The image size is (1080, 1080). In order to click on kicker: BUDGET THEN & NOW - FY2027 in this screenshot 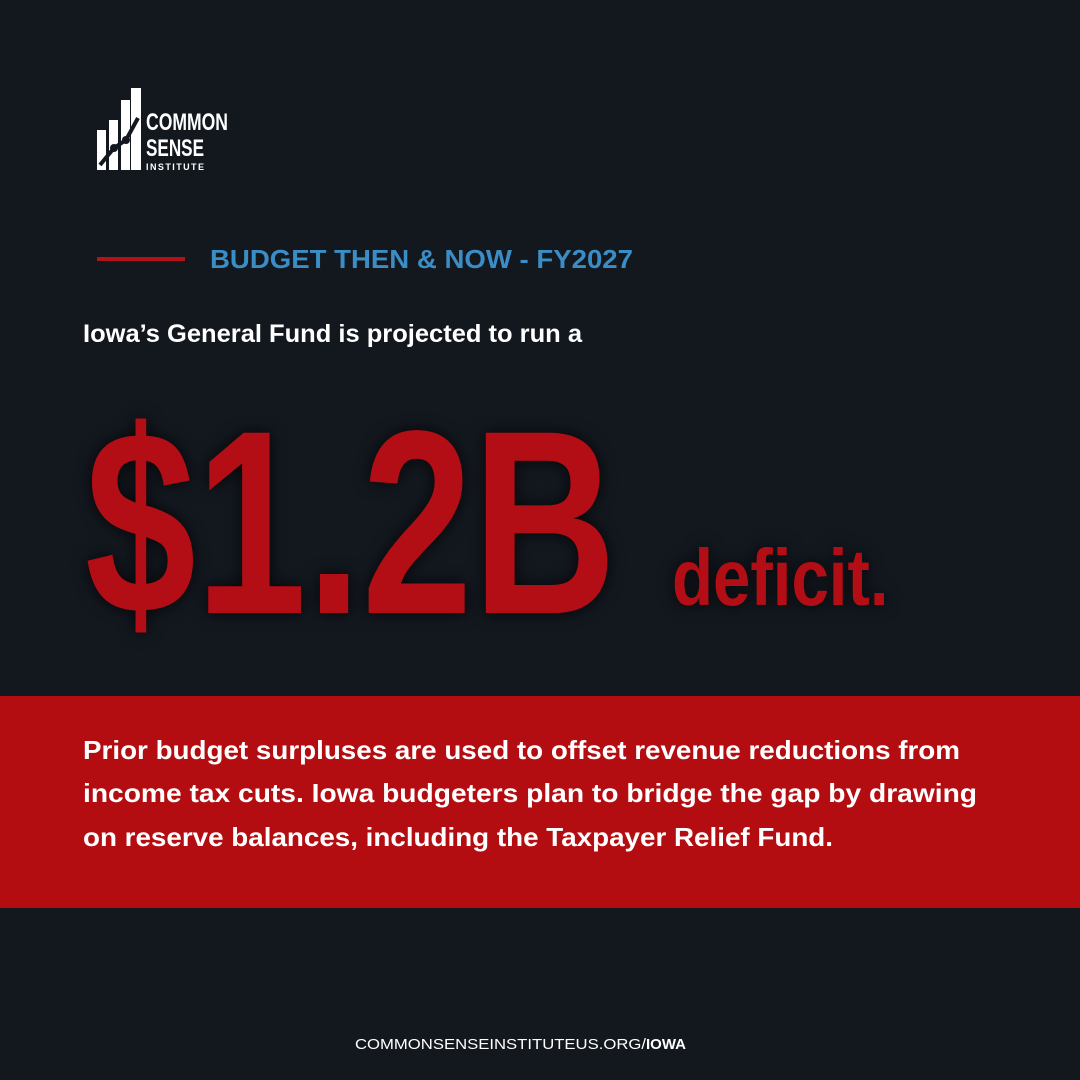, I will do `click(421, 259)`.